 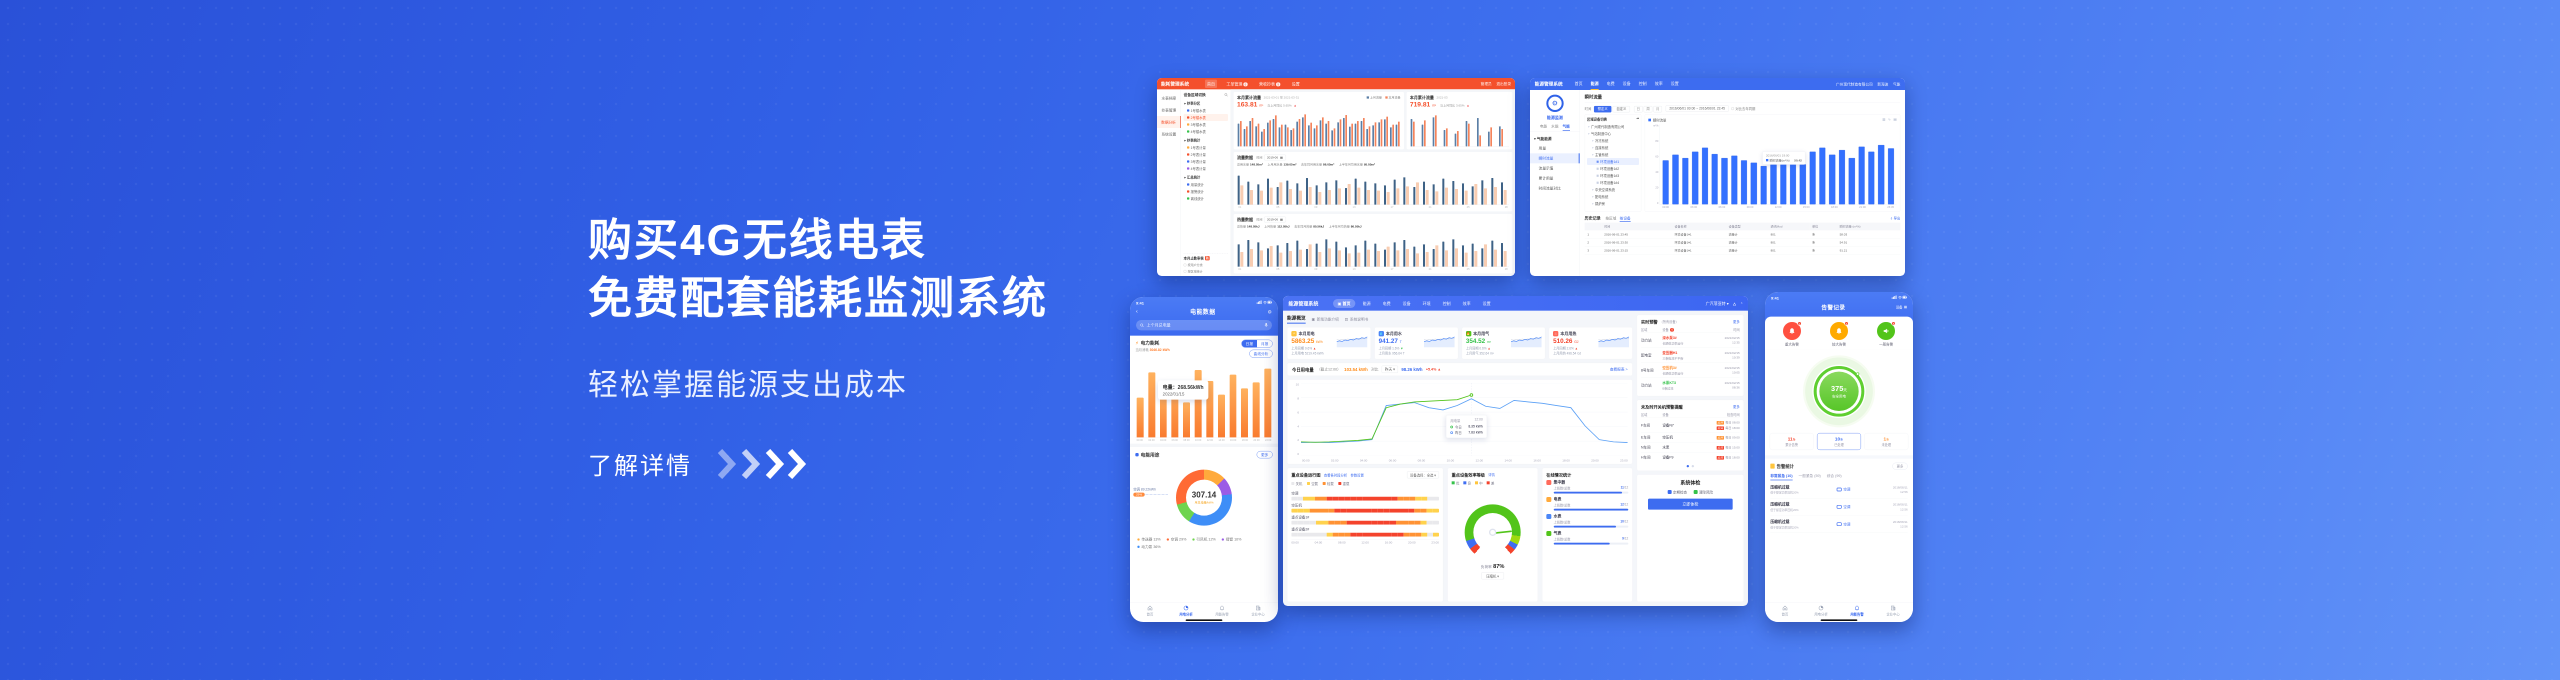 What do you see at coordinates (1896, 84) in the screenshot?
I see `topbar-right-2: 气能` at bounding box center [1896, 84].